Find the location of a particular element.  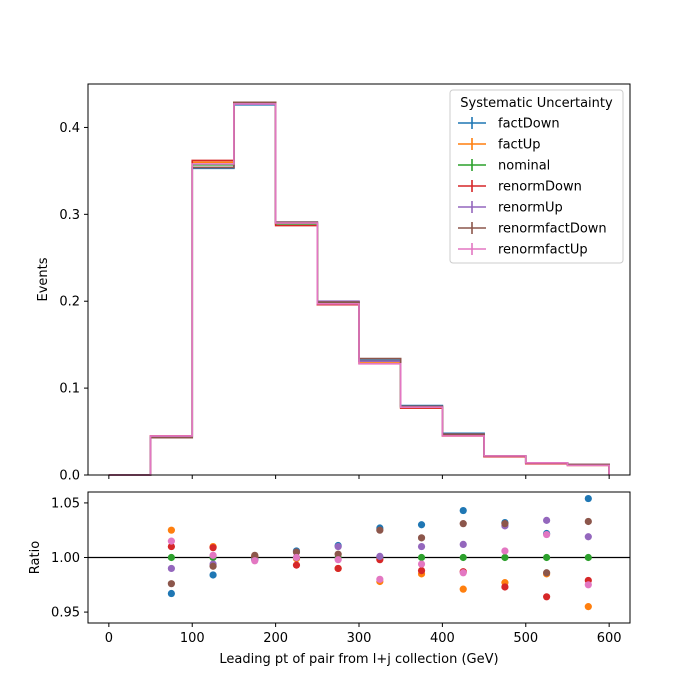

legend-label-factDown: factDown is located at coordinates (529, 124).